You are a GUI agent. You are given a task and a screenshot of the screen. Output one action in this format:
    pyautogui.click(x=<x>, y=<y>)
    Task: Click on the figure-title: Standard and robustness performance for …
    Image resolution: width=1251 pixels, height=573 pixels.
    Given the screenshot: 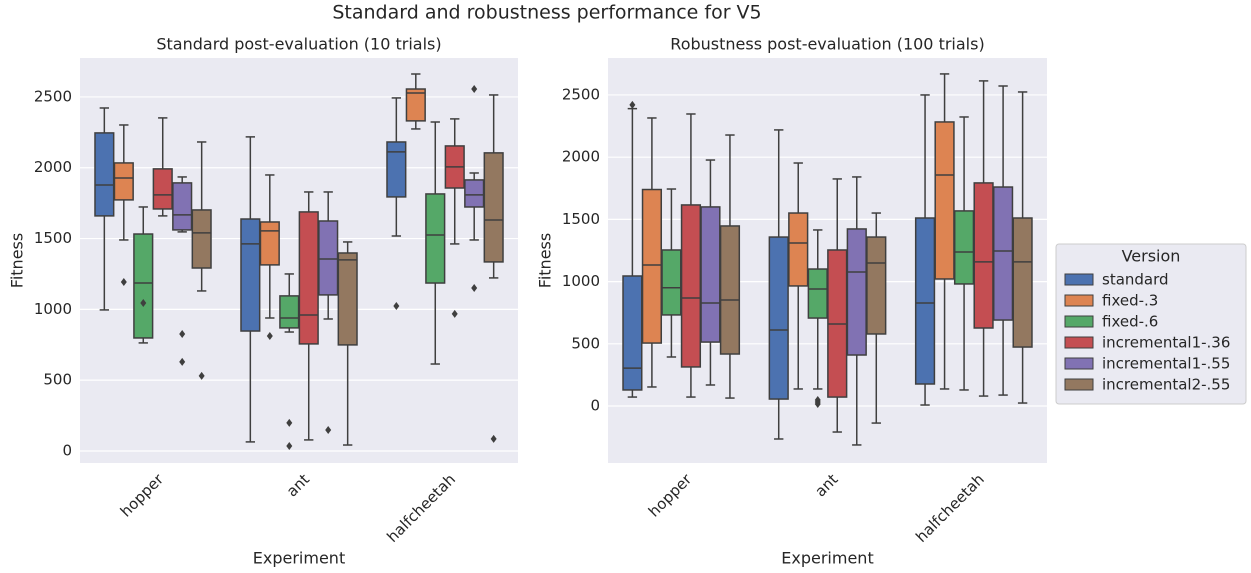 What is the action you would take?
    pyautogui.click(x=546, y=13)
    